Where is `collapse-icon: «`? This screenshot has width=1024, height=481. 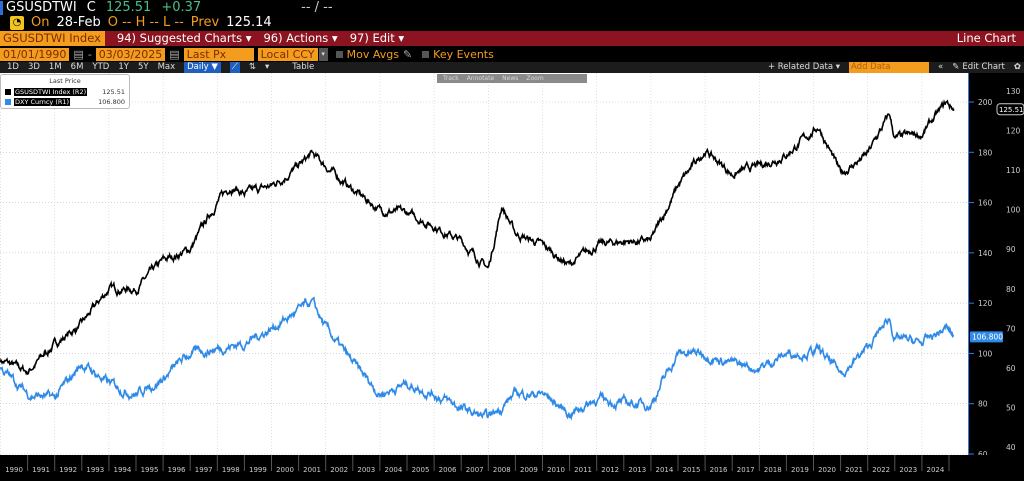
collapse-icon: « is located at coordinates (941, 67).